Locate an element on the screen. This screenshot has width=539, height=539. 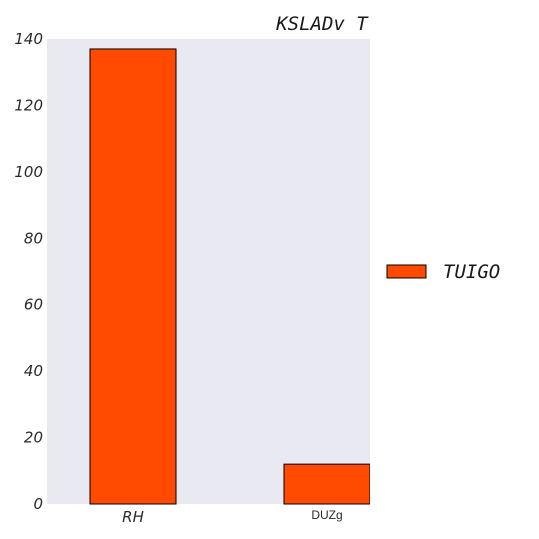
chart-title: KSLADv T is located at coordinates (322, 24).